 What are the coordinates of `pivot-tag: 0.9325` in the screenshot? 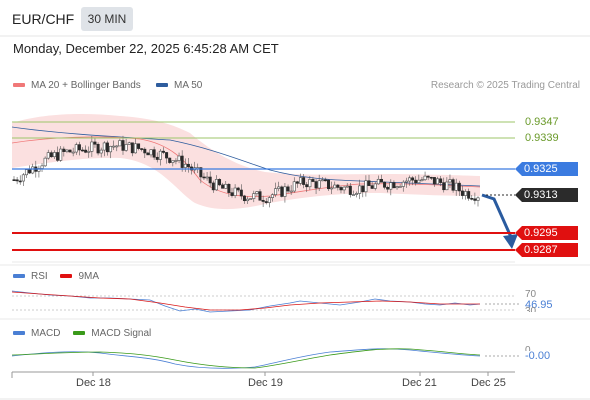 It's located at (546, 169).